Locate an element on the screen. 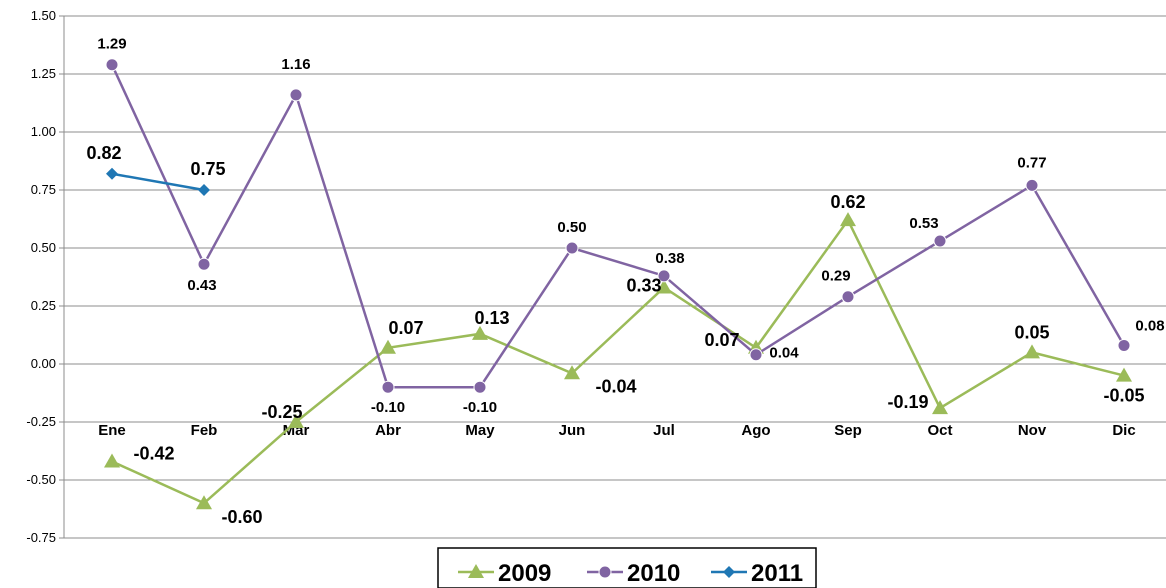 The width and height of the screenshot is (1166, 588). y-tick-label: 0.25 is located at coordinates (43, 305).